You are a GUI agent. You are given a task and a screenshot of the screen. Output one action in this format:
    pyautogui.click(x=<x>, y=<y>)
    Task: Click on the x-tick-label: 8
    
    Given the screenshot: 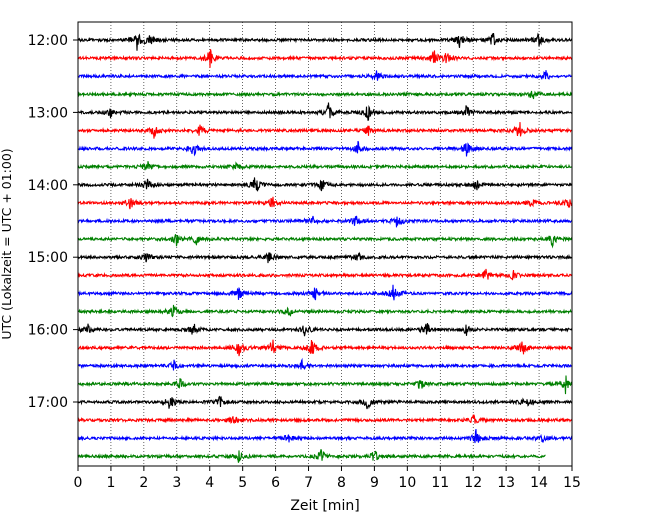 What is the action you would take?
    pyautogui.click(x=341, y=483)
    